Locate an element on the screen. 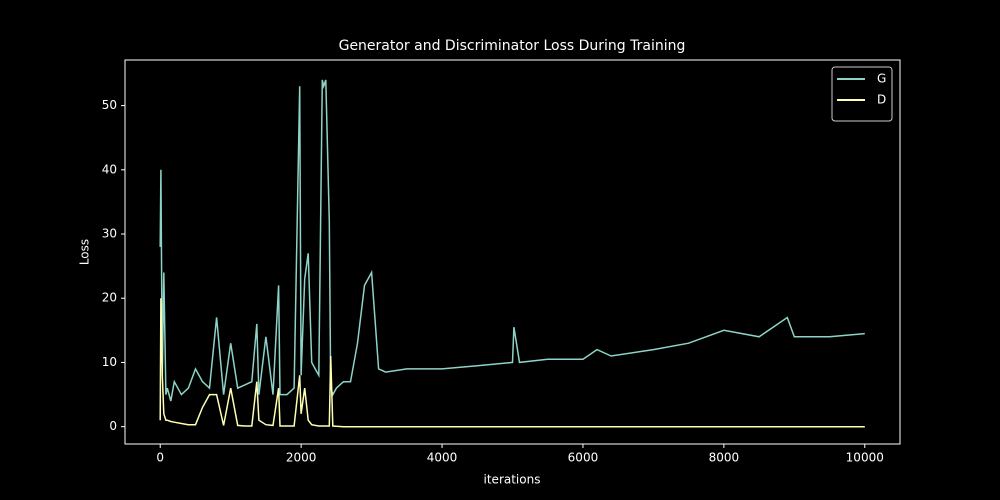 The width and height of the screenshot is (1000, 500). x-tick-label: 4000 is located at coordinates (442, 458).